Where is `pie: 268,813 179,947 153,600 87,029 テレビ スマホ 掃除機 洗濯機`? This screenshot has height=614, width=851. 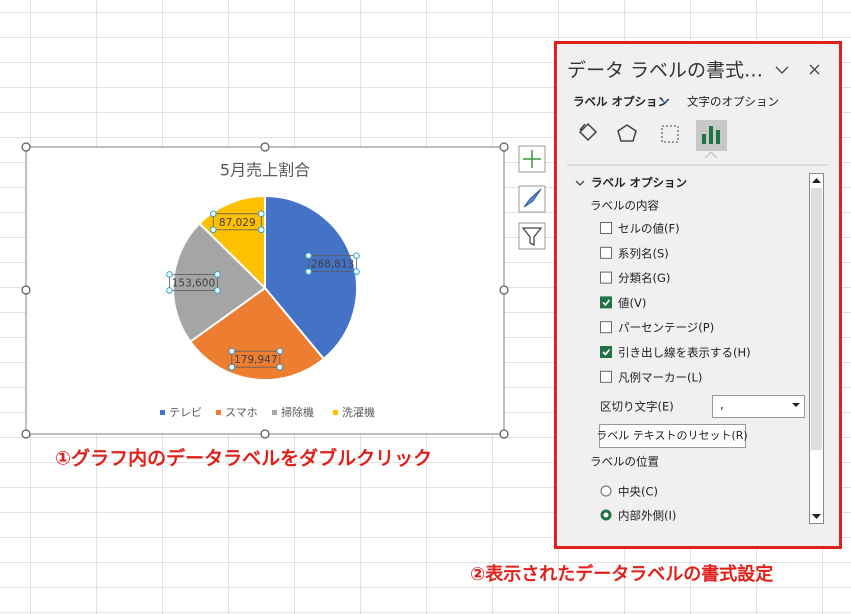 pie: 268,813 179,947 153,600 87,029 テレビ スマホ 掃除機 洗濯機 is located at coordinates (267, 306).